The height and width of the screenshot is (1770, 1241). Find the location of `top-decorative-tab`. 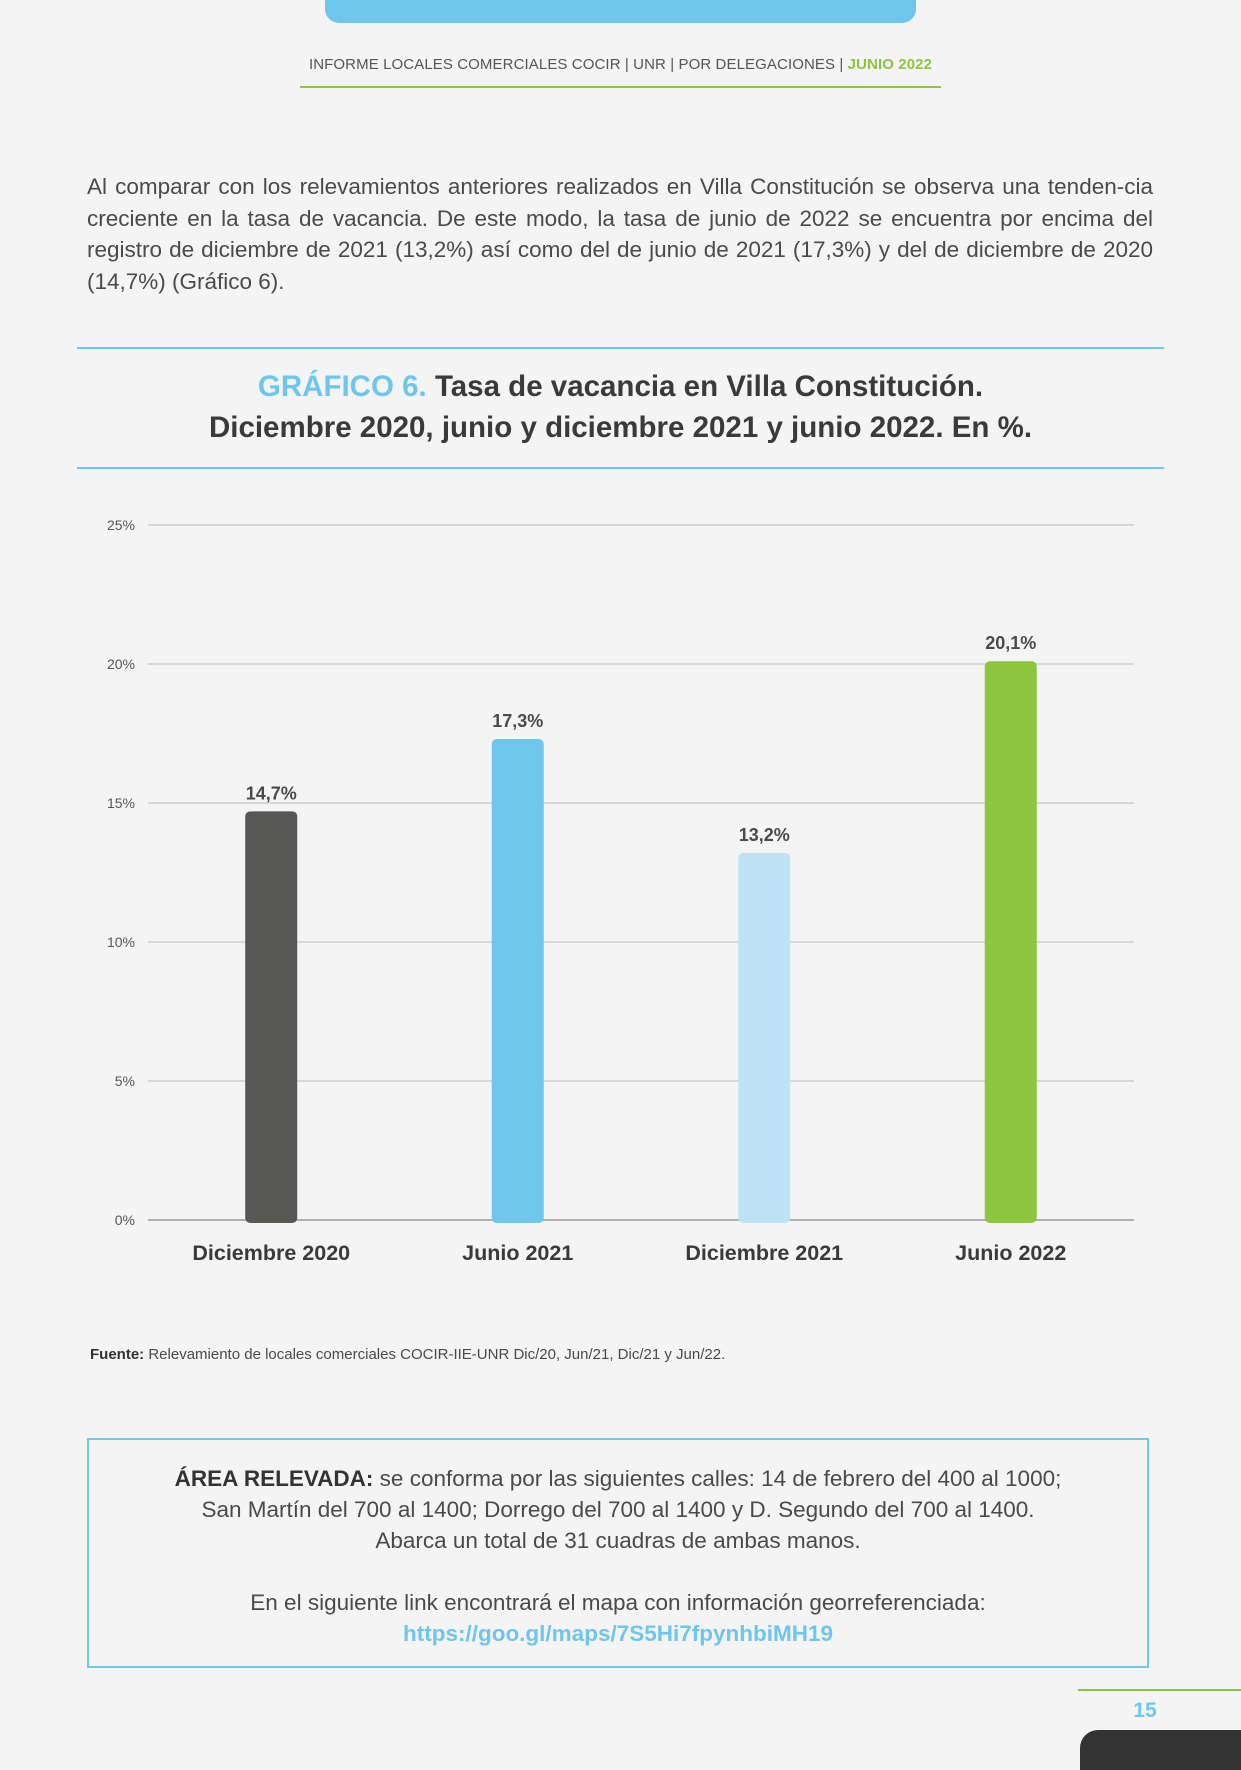

top-decorative-tab is located at coordinates (620, 11).